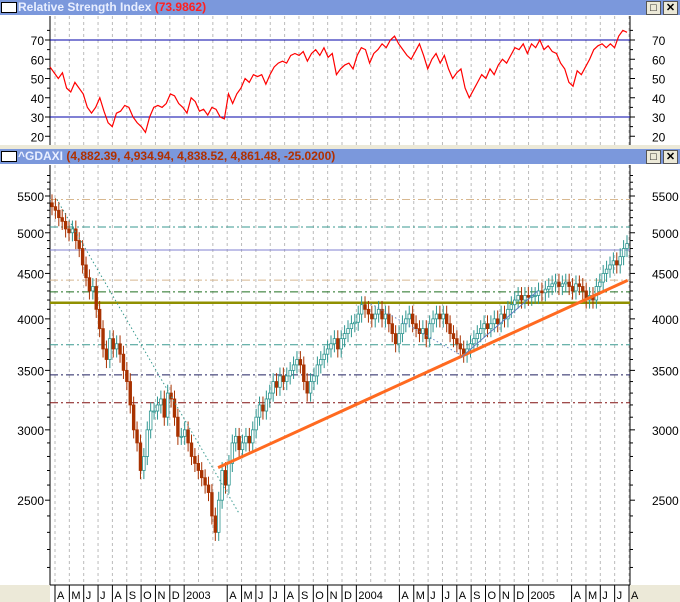 The width and height of the screenshot is (680, 602). I want to click on rsi-y-label: 70, so click(659, 41).